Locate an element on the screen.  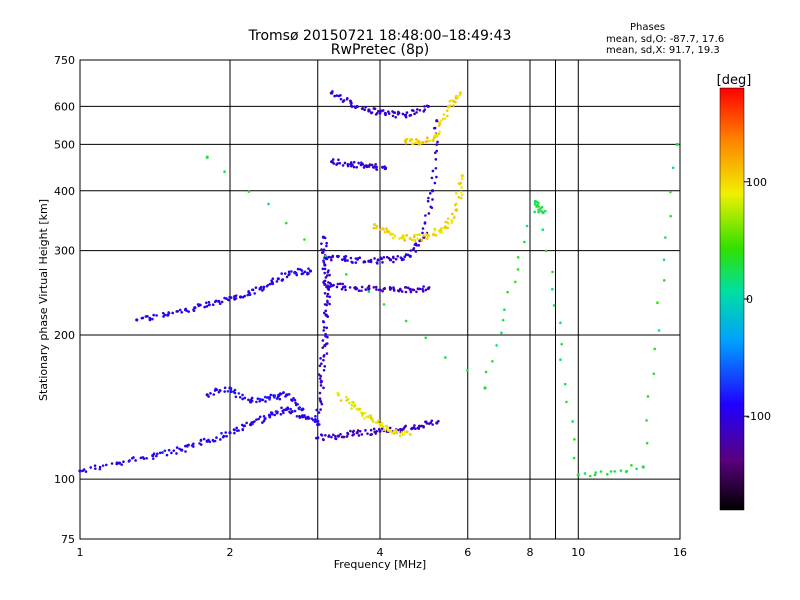
colorbar-tick-label: -100 is located at coordinates (758, 416).